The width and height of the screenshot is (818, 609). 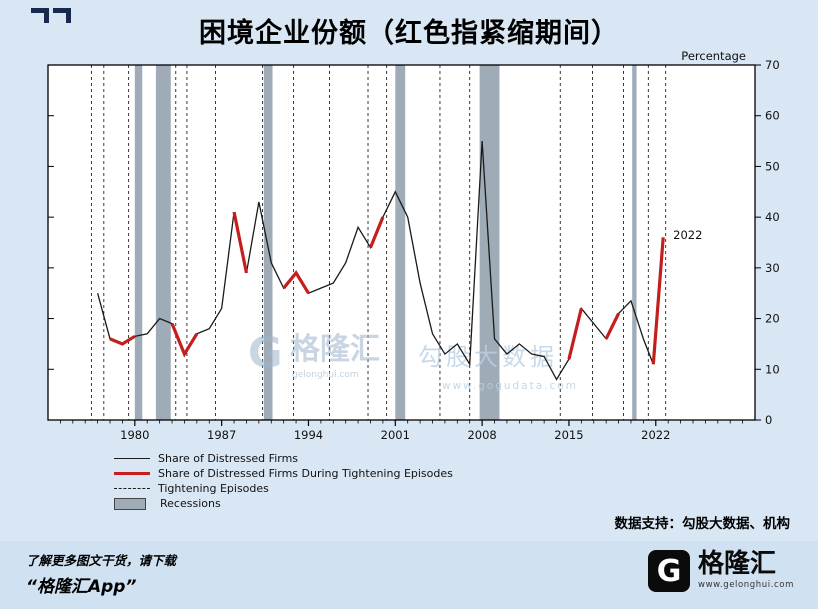 I want to click on legend-swatch-box-icon, so click(x=130, y=503).